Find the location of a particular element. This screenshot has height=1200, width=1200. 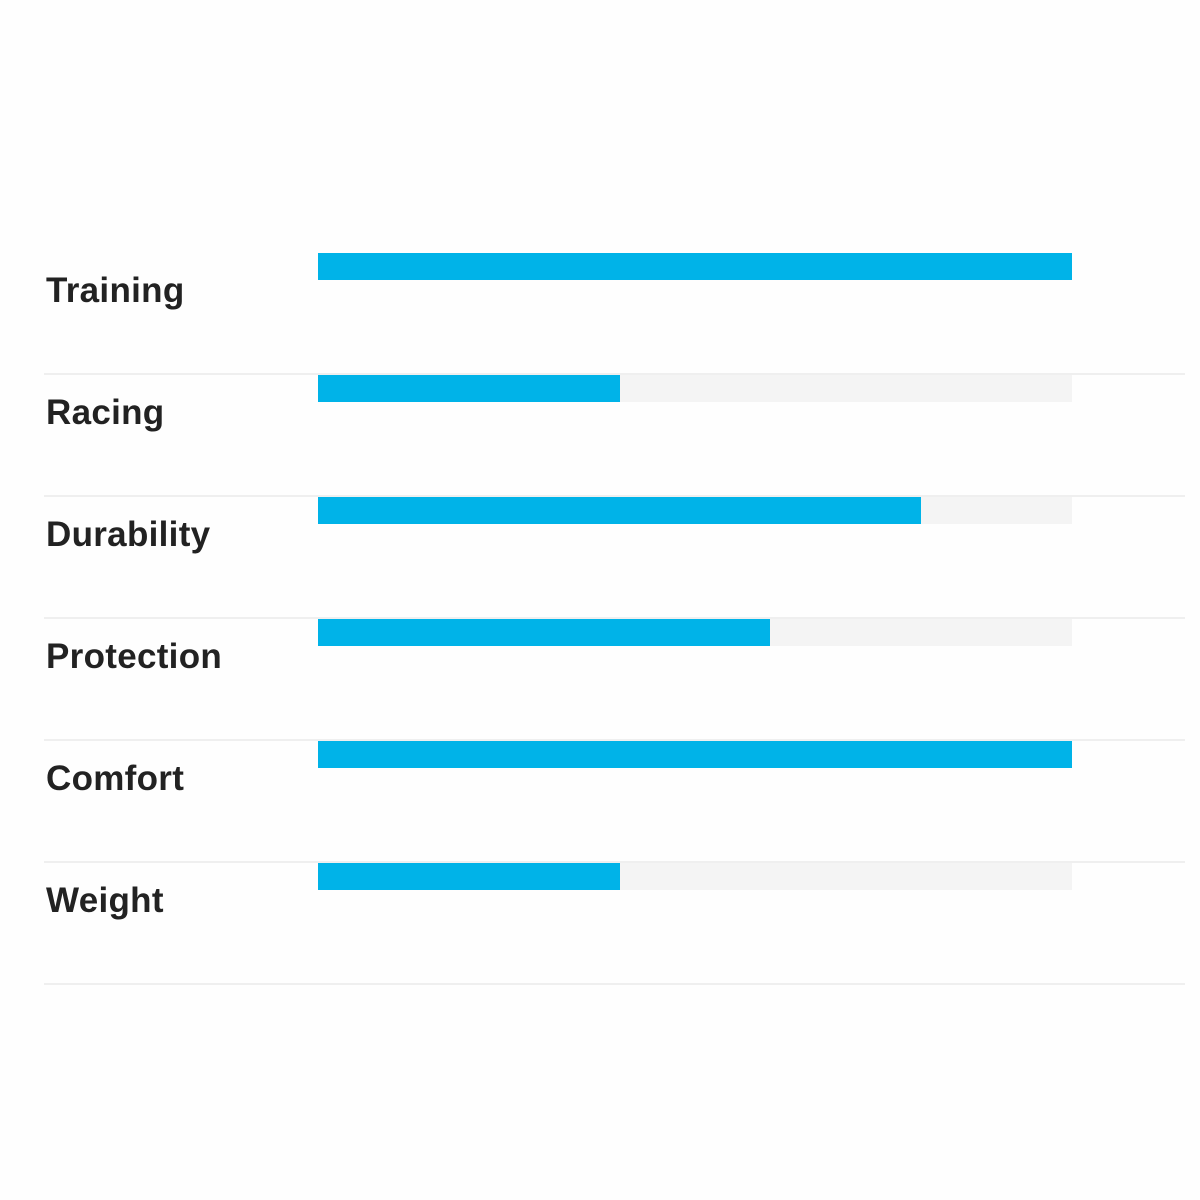

rating-label: Protection is located at coordinates (134, 656).